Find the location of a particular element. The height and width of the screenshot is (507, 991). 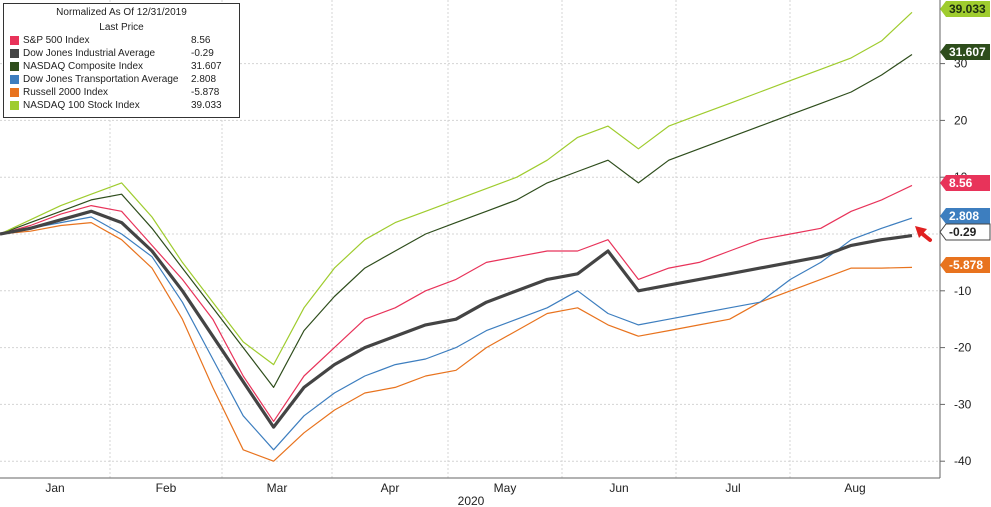

legend-entry: NASDAQ Composite Index 31.607 is located at coordinates (121, 66).